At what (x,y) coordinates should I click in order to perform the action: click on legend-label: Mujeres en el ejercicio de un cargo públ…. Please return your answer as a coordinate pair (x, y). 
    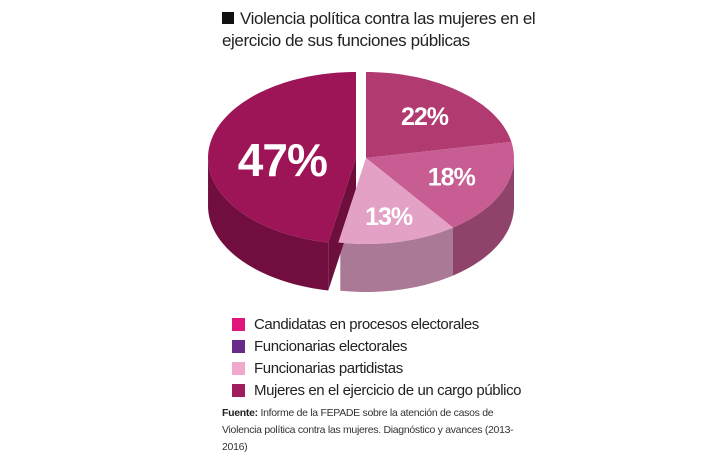
    Looking at the image, I should click on (388, 390).